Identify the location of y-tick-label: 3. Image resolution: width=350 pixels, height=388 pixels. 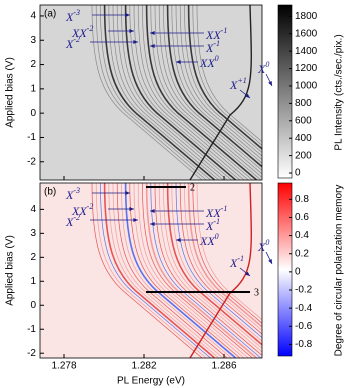
(33, 40).